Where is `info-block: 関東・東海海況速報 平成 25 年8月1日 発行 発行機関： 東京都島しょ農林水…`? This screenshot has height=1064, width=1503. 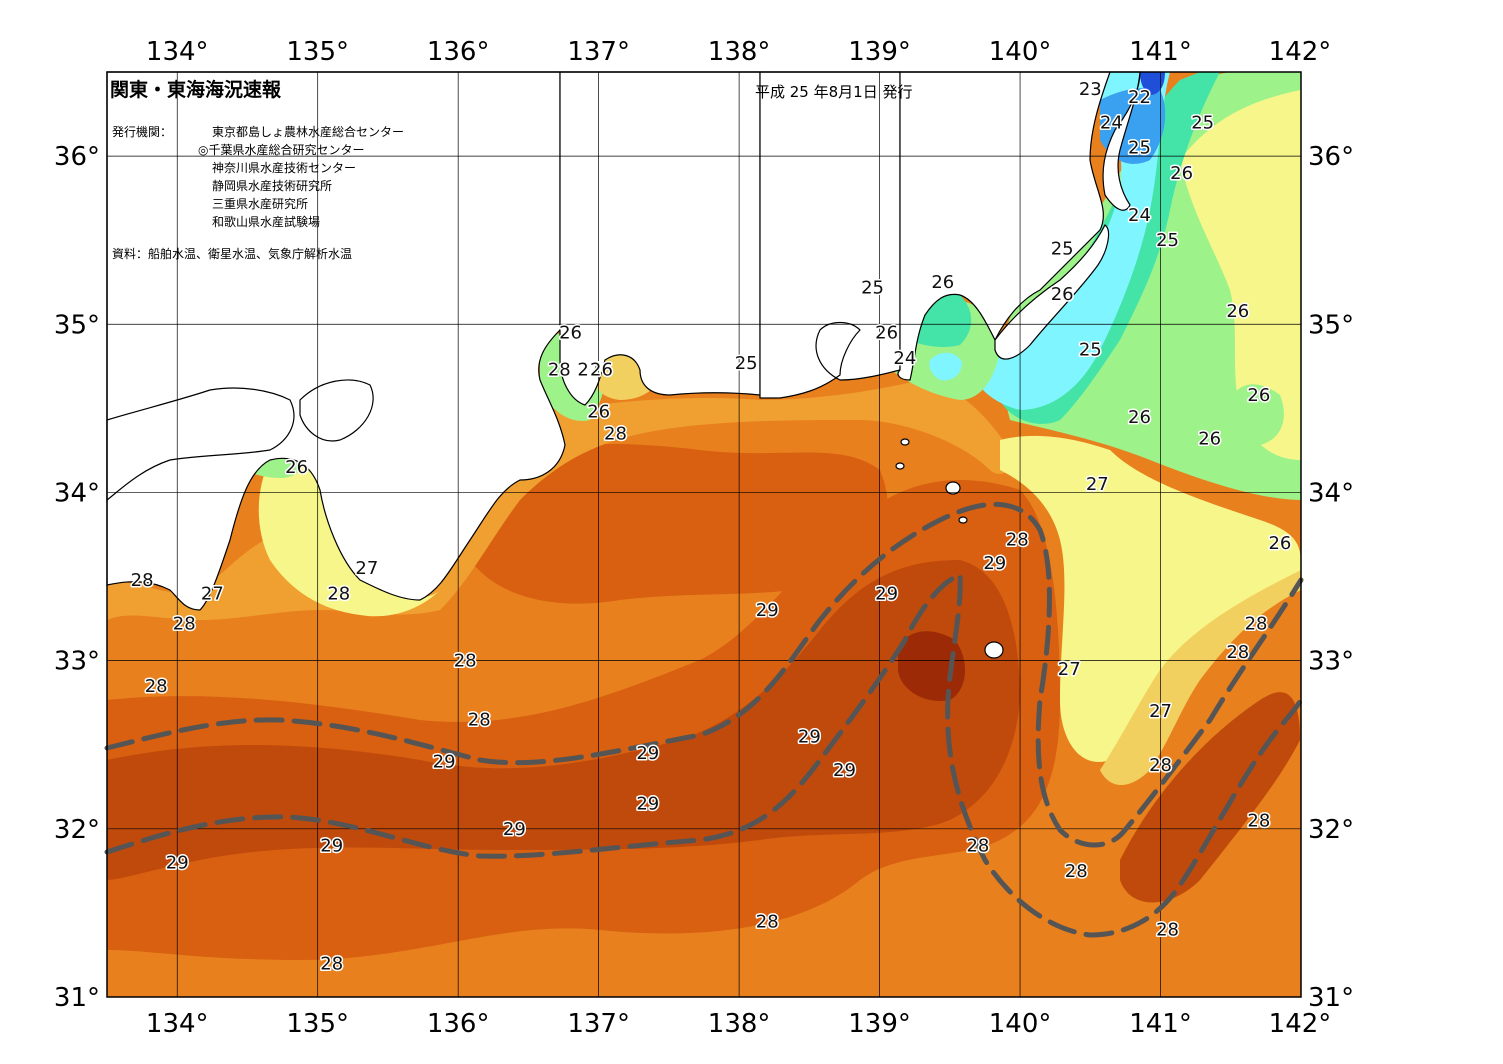
info-block: 関東・東海海況速報 平成 25 年8月1日 発行 発行機関： 東京都島しょ農林水… is located at coordinates (511, 169).